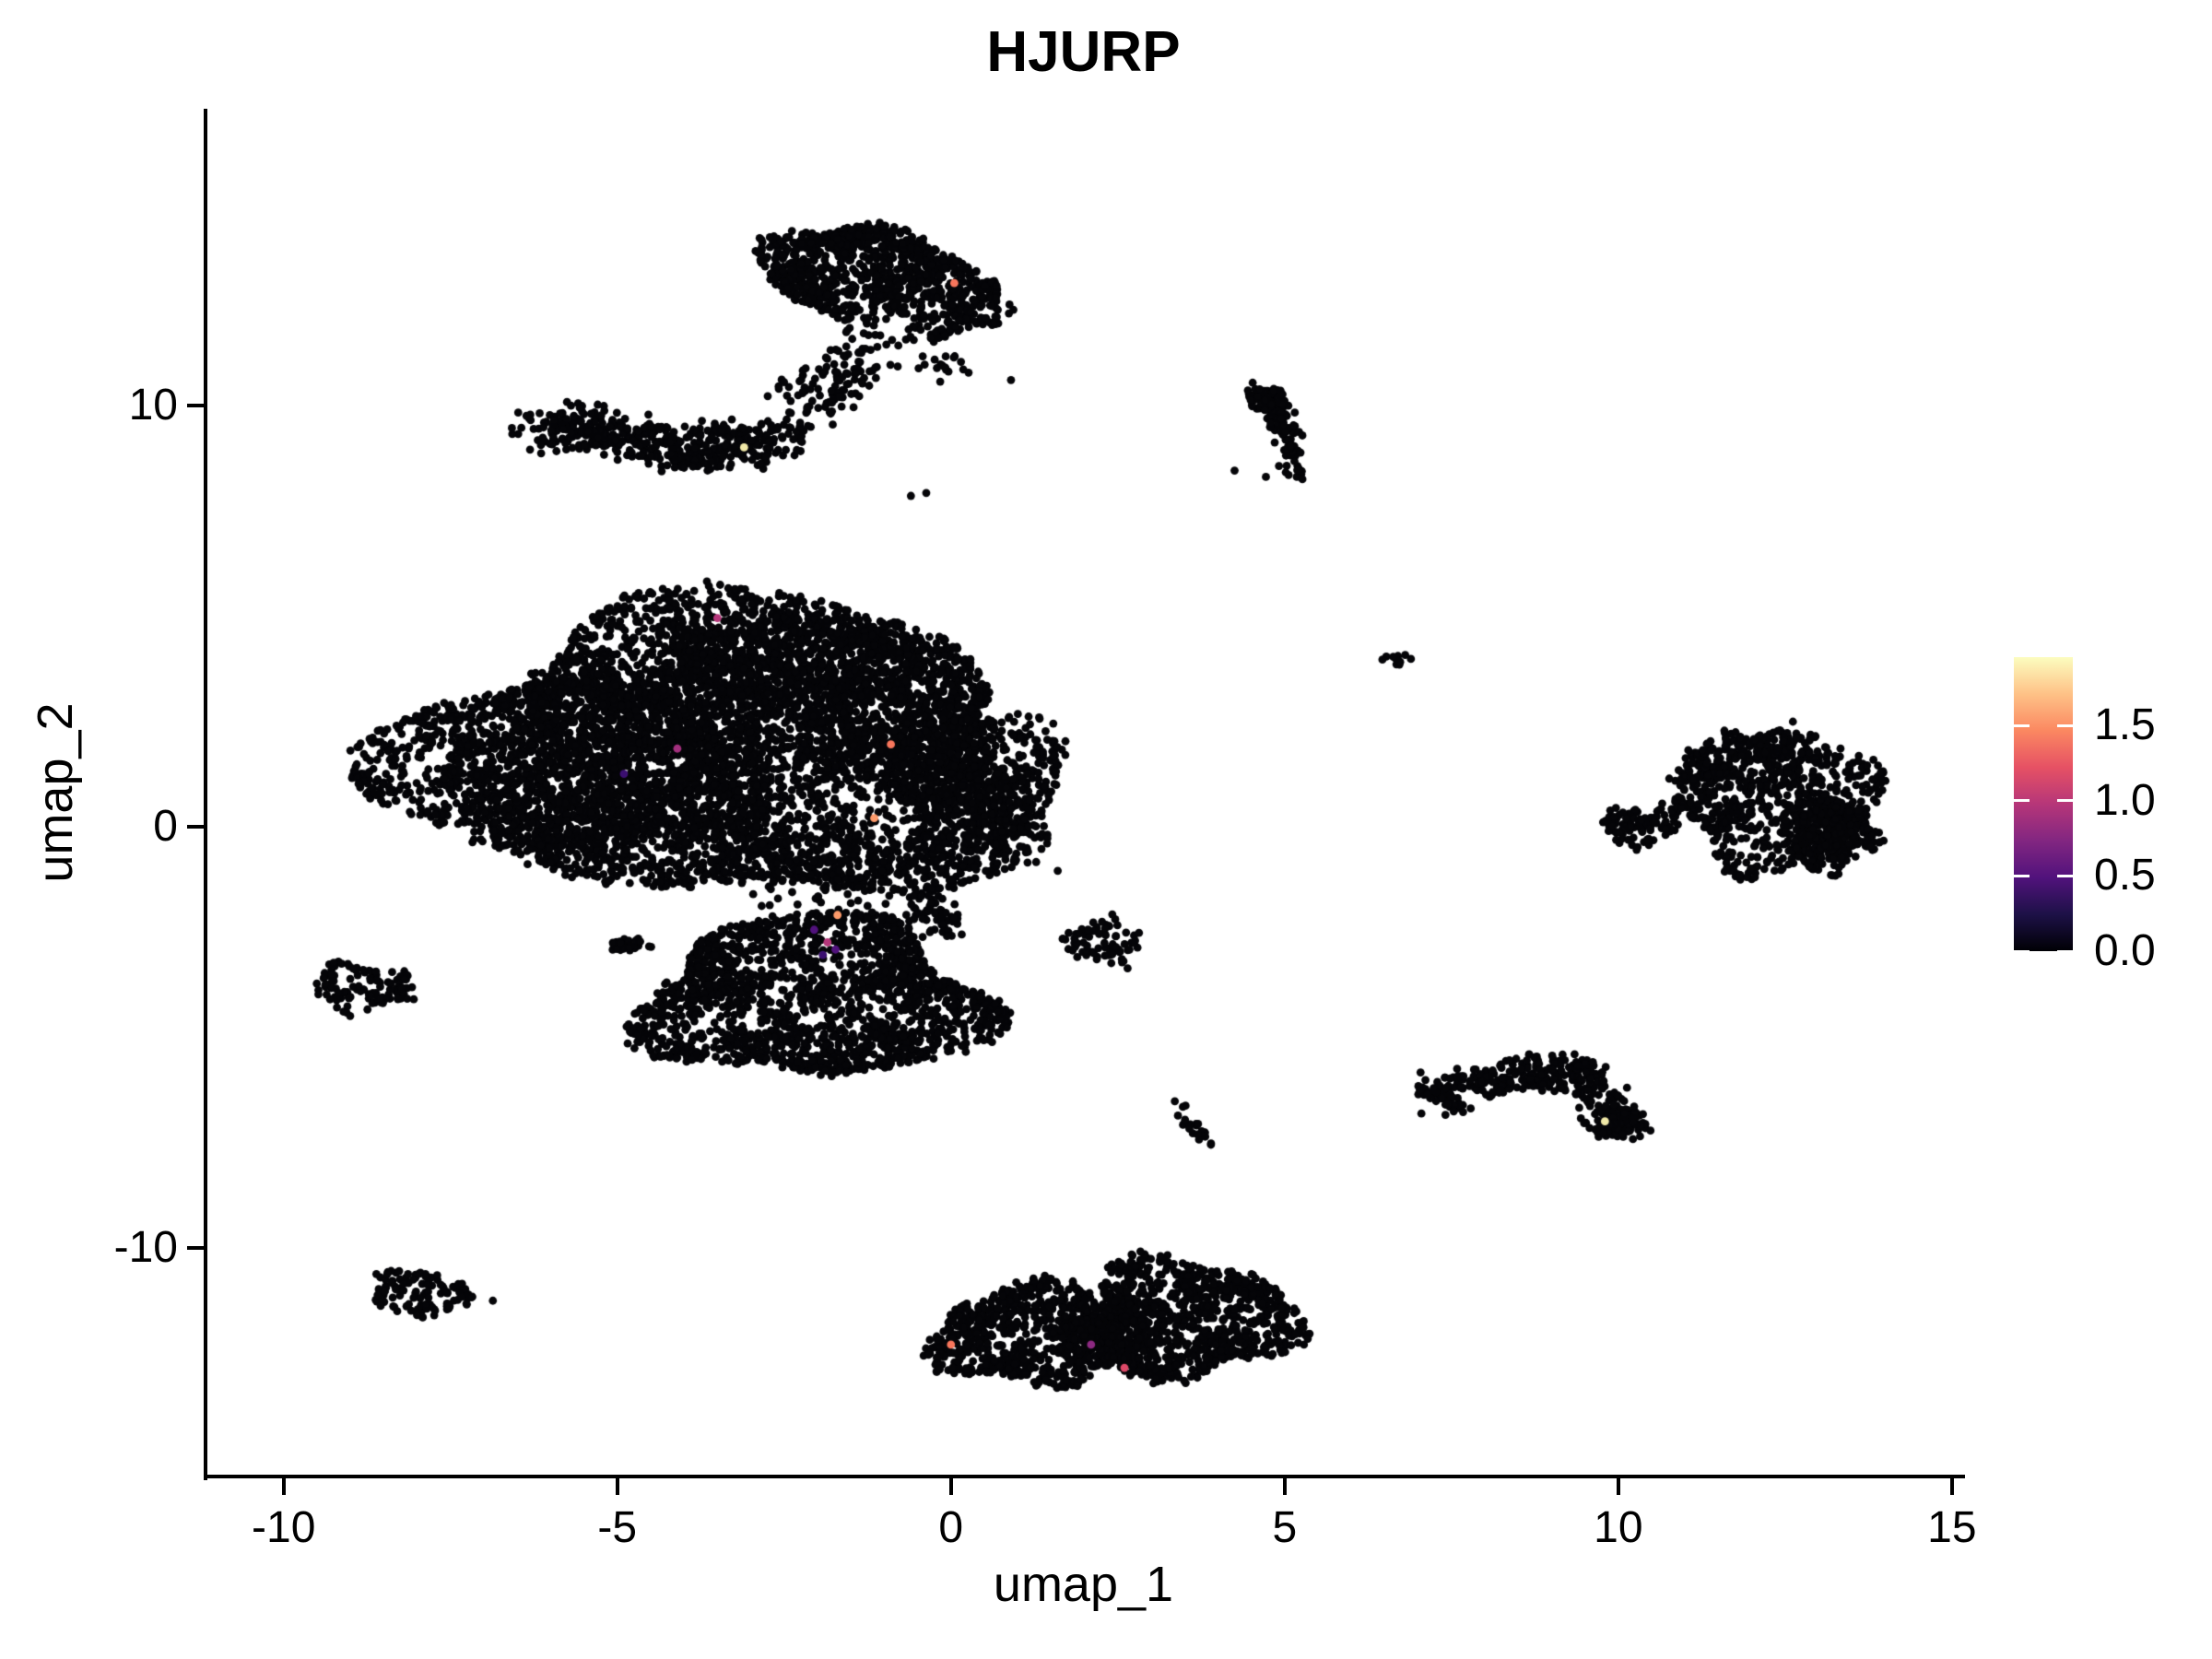 Image resolution: width=2212 pixels, height=1659 pixels. What do you see at coordinates (153, 404) in the screenshot?
I see `y-tick-label: 10` at bounding box center [153, 404].